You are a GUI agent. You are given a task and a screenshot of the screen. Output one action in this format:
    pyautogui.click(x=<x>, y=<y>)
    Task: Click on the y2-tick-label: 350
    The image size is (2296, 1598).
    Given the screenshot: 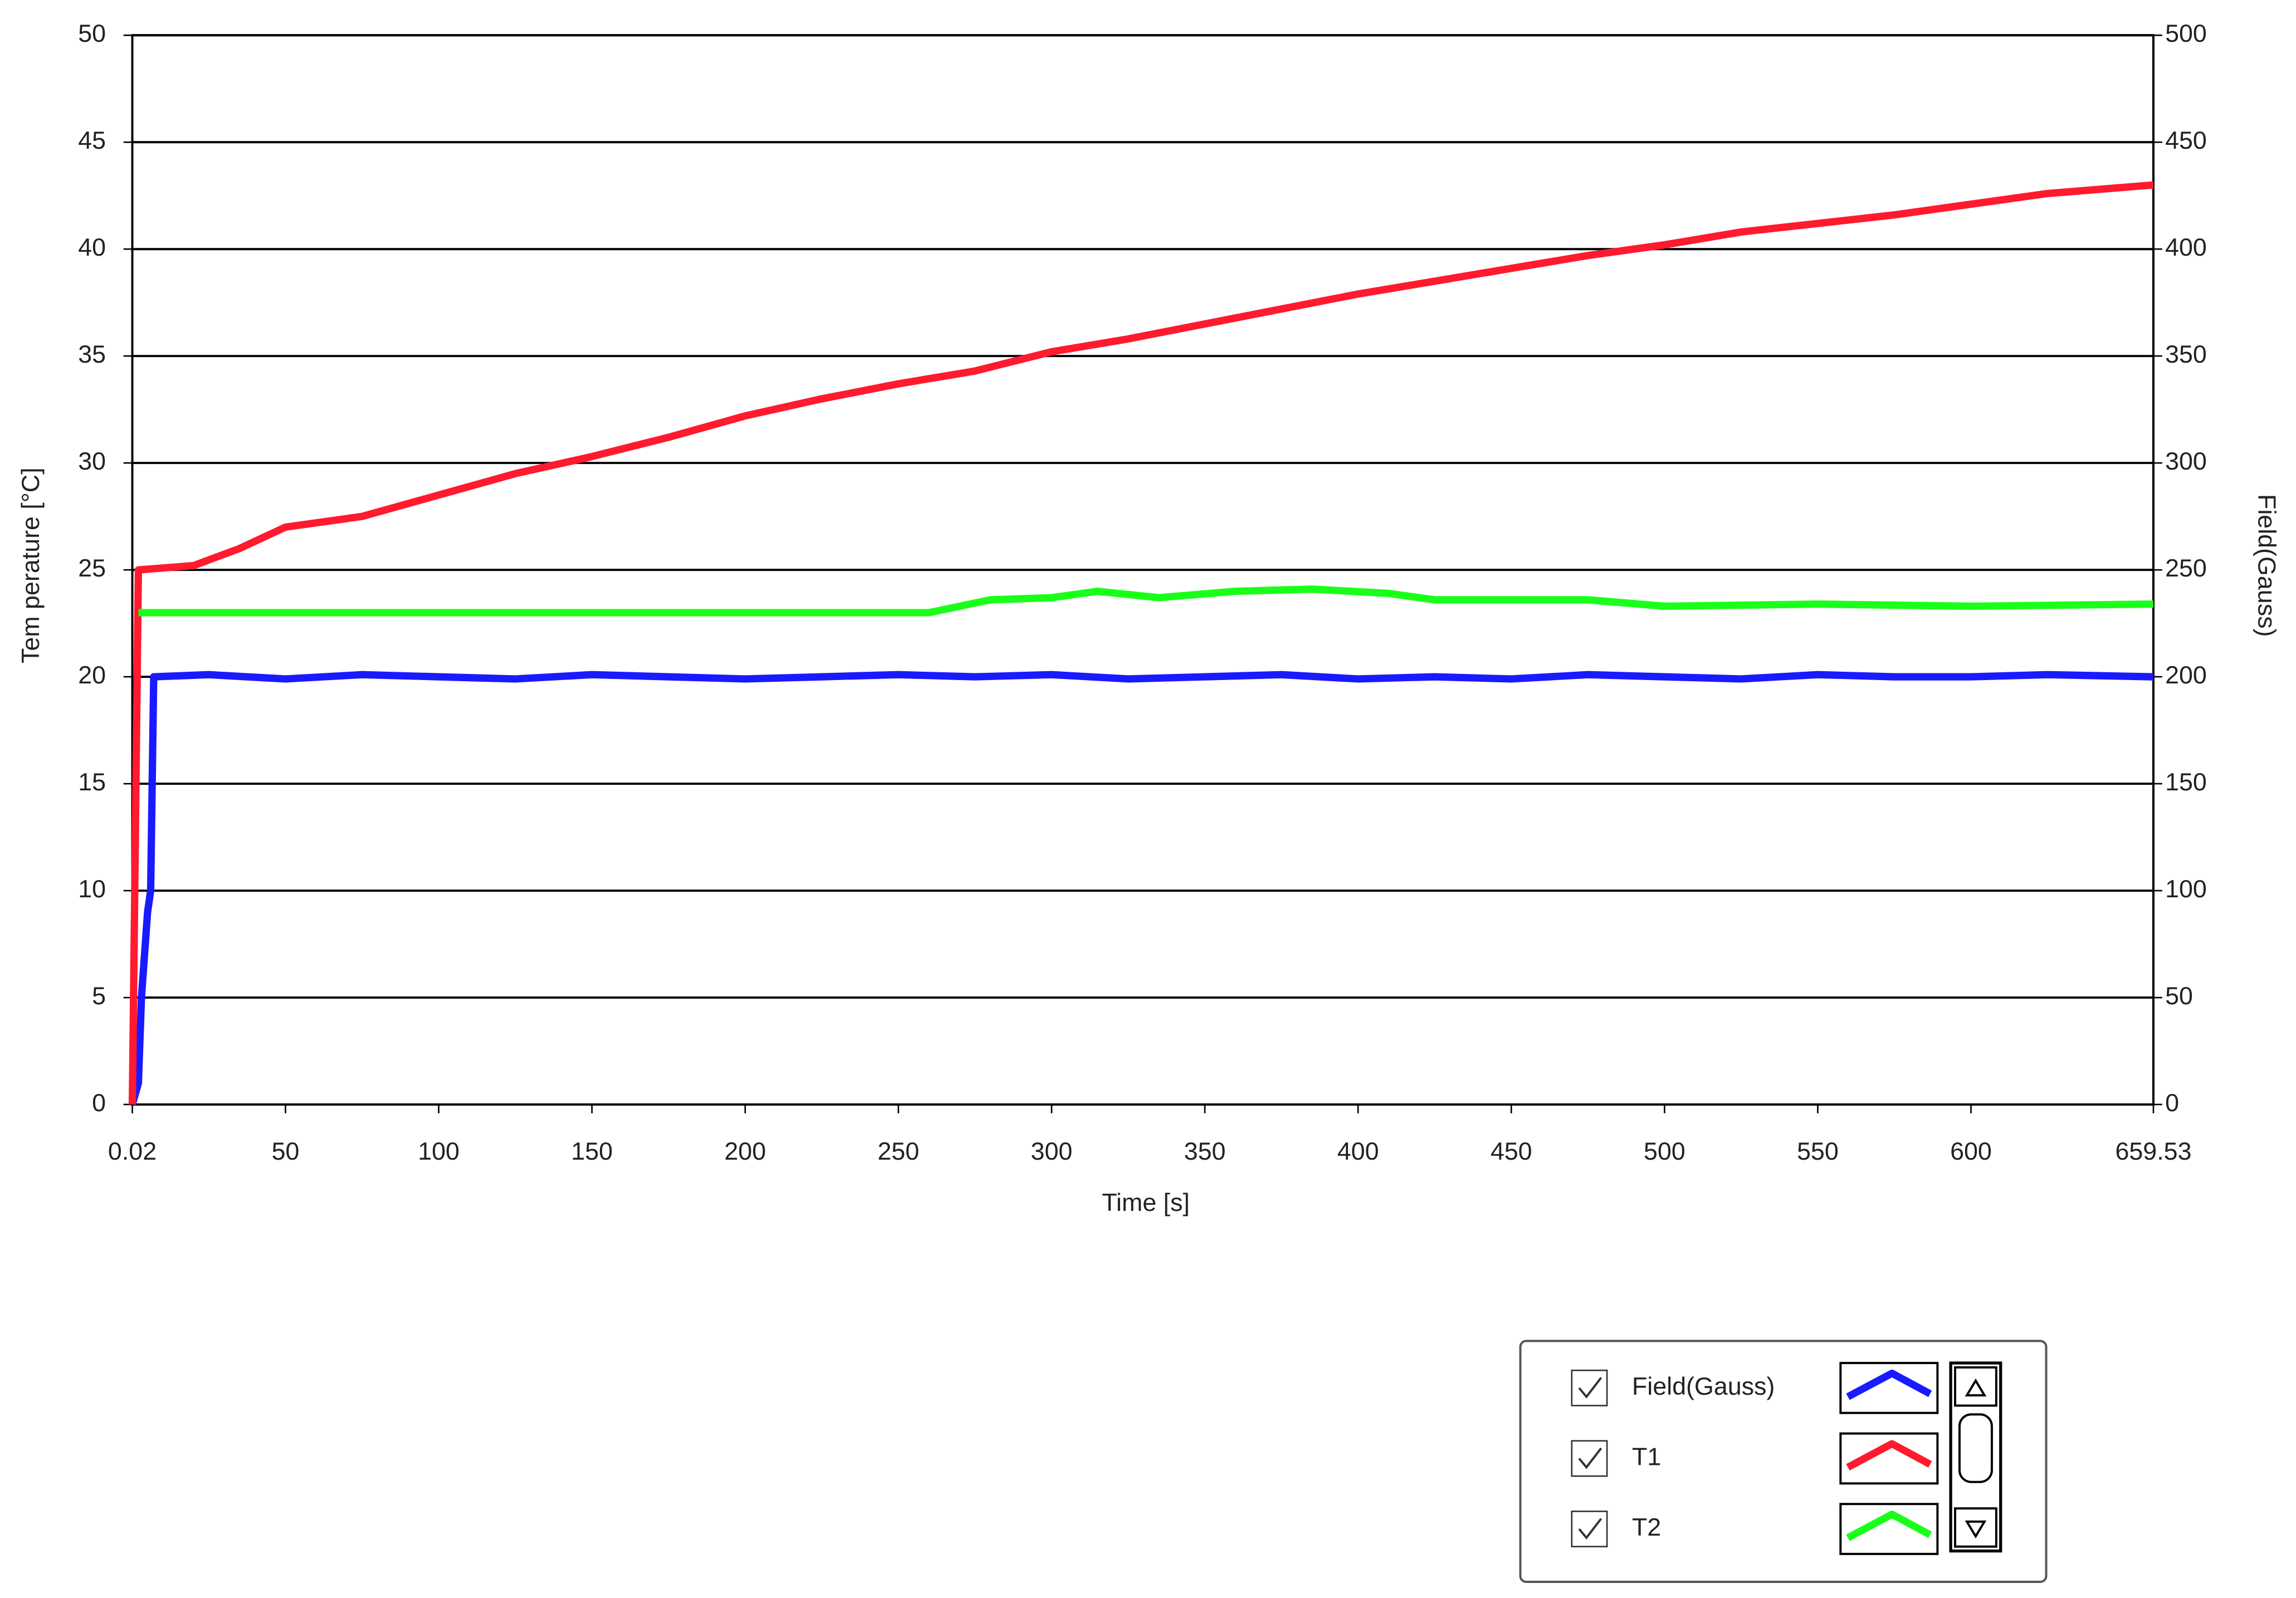 What is the action you would take?
    pyautogui.click(x=2186, y=354)
    